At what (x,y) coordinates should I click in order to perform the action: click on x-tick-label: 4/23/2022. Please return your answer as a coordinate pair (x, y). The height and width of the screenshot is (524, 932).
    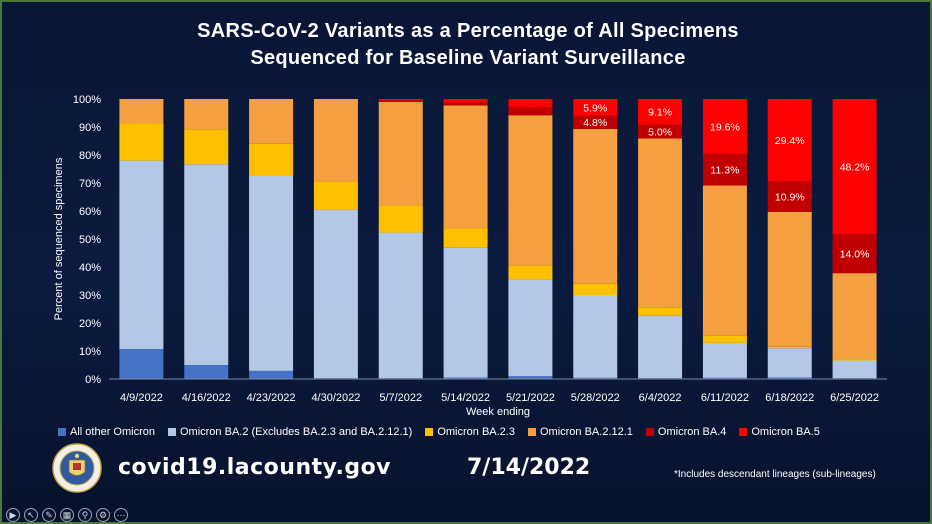
    Looking at the image, I should click on (271, 398).